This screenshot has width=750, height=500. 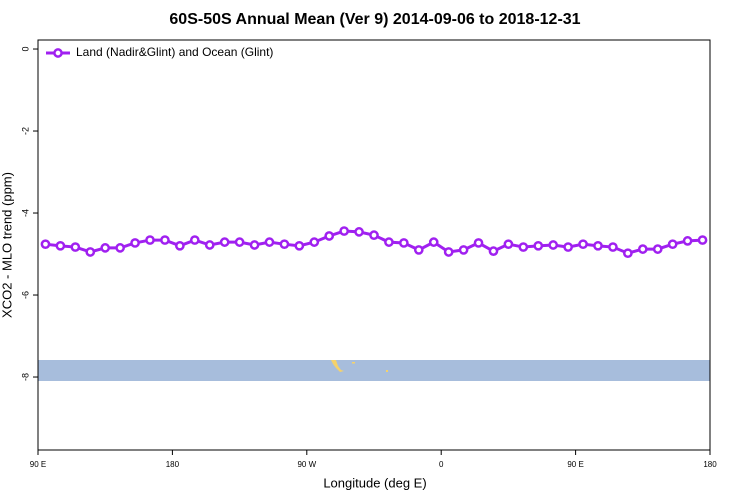 I want to click on legend-label: Land (Nadir&Glint) and Ocean (Glint), so click(x=174, y=52).